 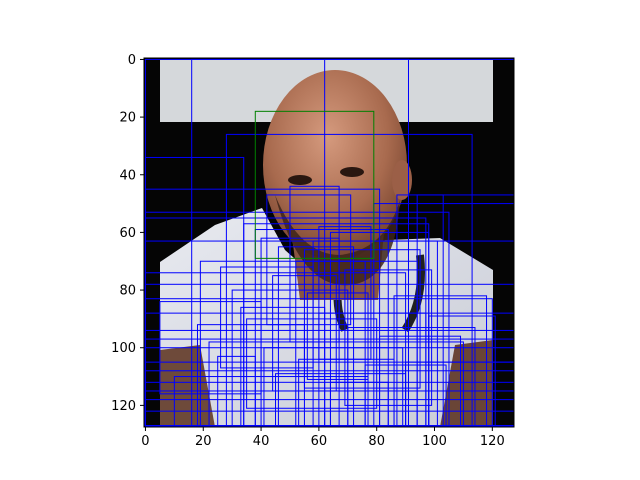 What do you see at coordinates (187, 386) in the screenshot?
I see `left-arm` at bounding box center [187, 386].